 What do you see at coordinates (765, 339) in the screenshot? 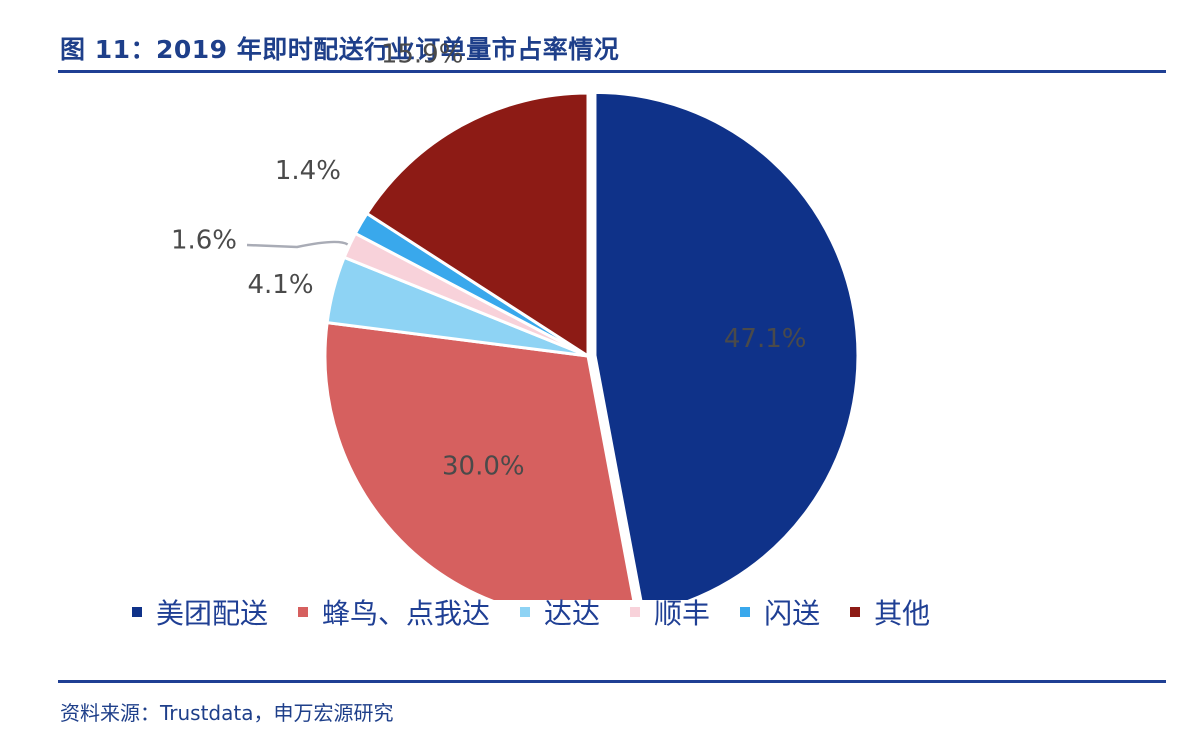
I see `data-label-1: 47.1%` at bounding box center [765, 339].